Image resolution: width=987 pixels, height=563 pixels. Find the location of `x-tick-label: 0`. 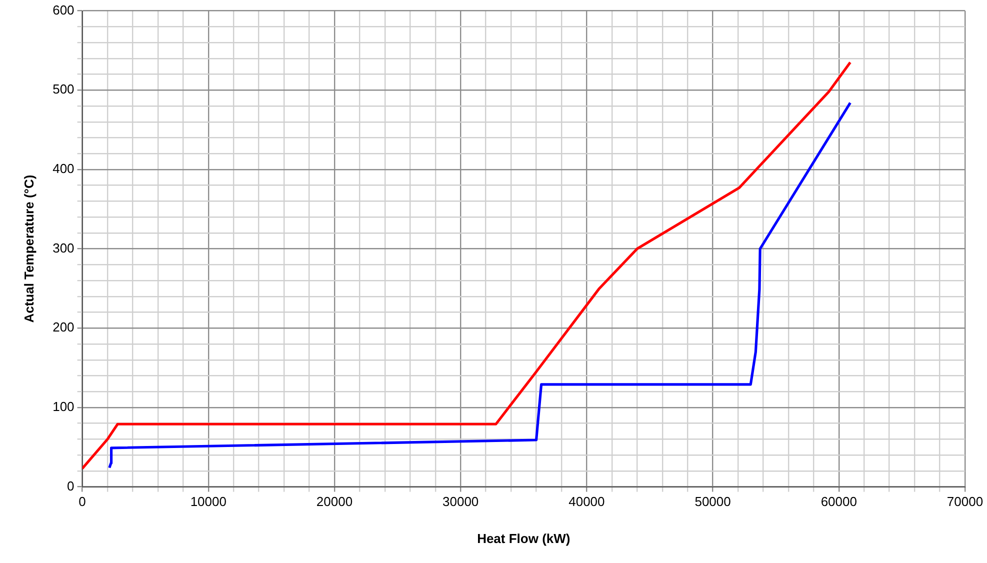

x-tick-label: 0 is located at coordinates (82, 502).